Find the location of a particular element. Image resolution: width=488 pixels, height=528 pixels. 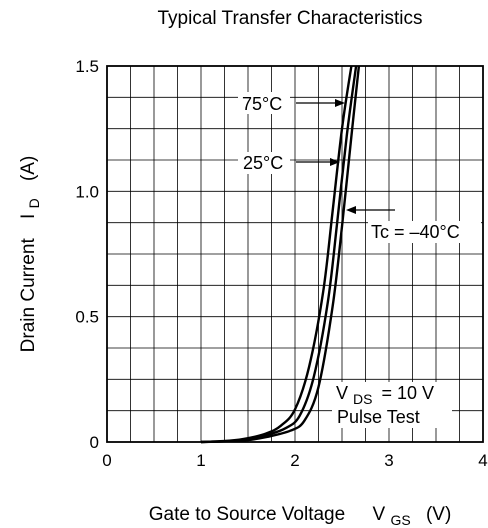

label-25-bg is located at coordinates (264, 163).